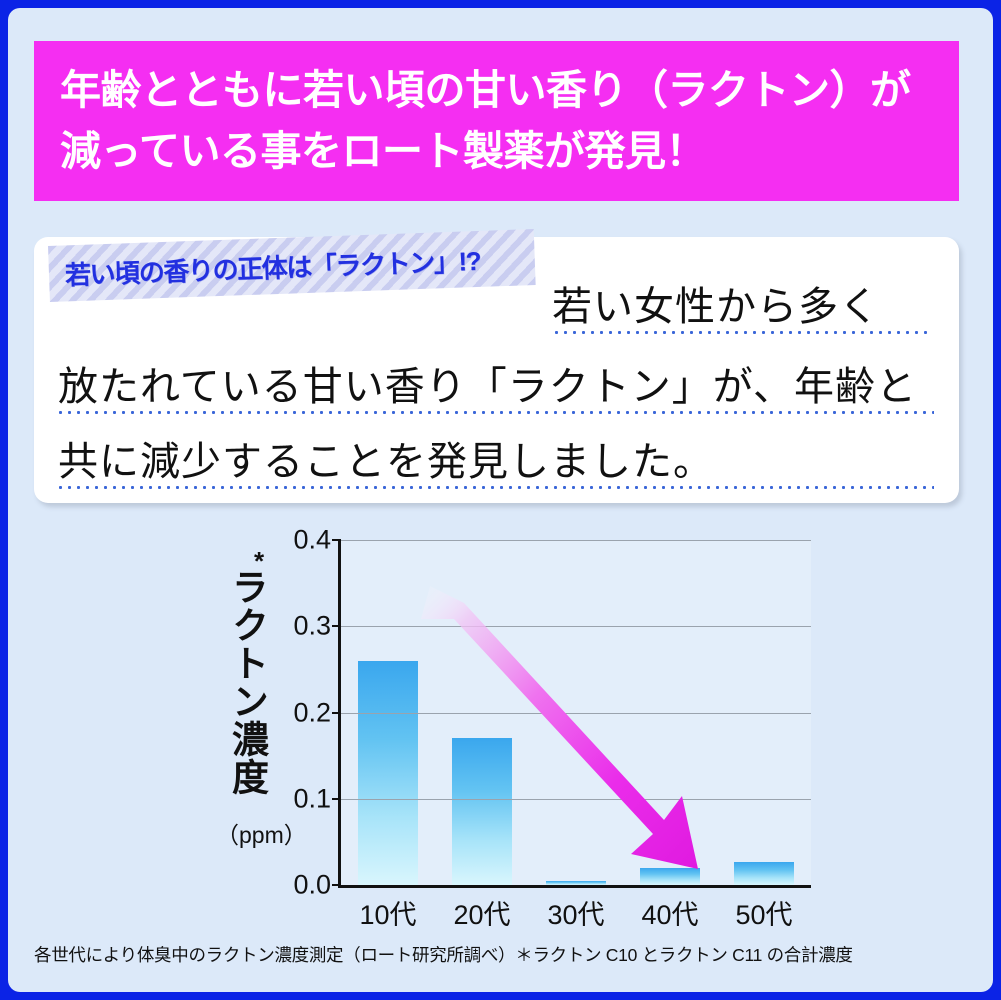 Image resolution: width=1001 pixels, height=1000 pixels. I want to click on x-axis-tick-label: 10代, so click(388, 915).